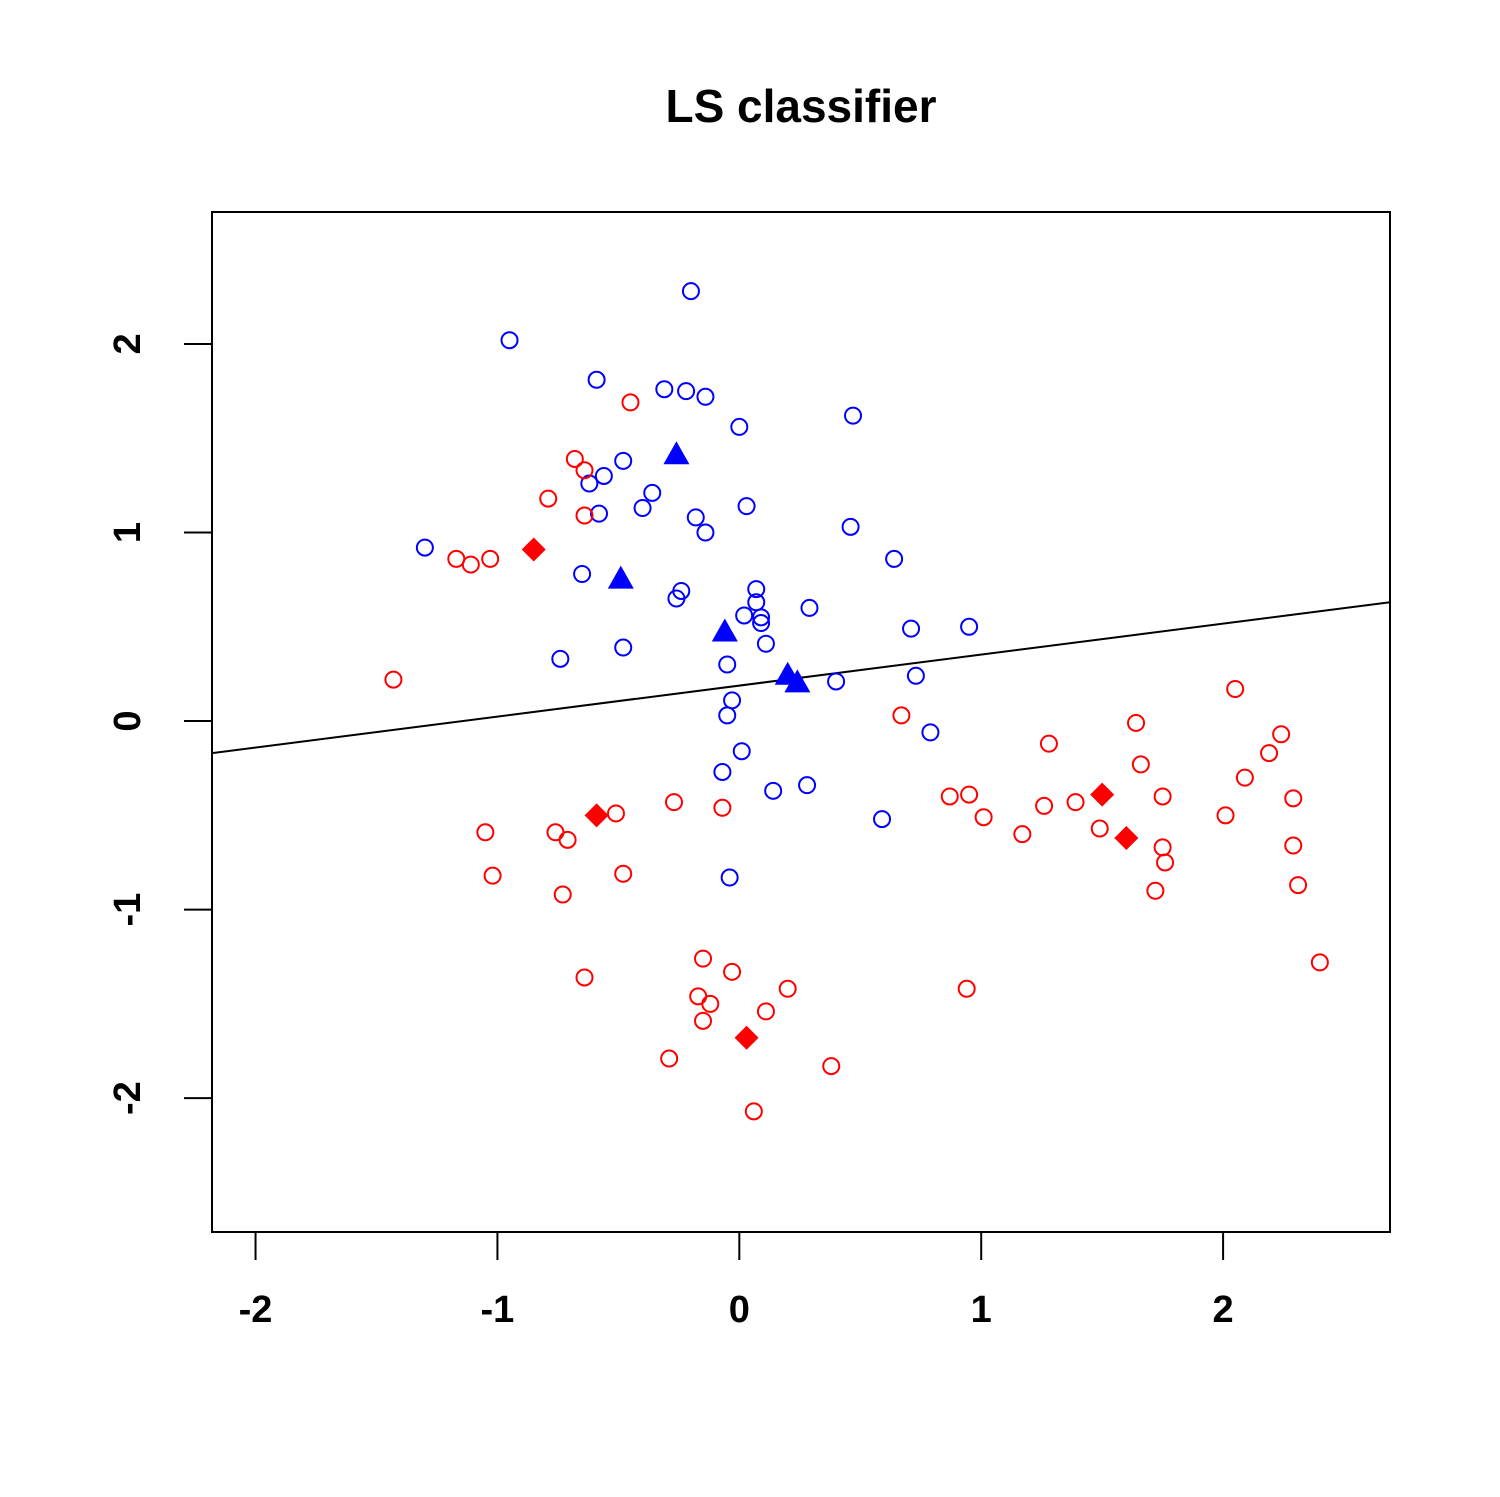 Image resolution: width=1500 pixels, height=1497 pixels. What do you see at coordinates (128, 910) in the screenshot?
I see `y-tick-label: -1` at bounding box center [128, 910].